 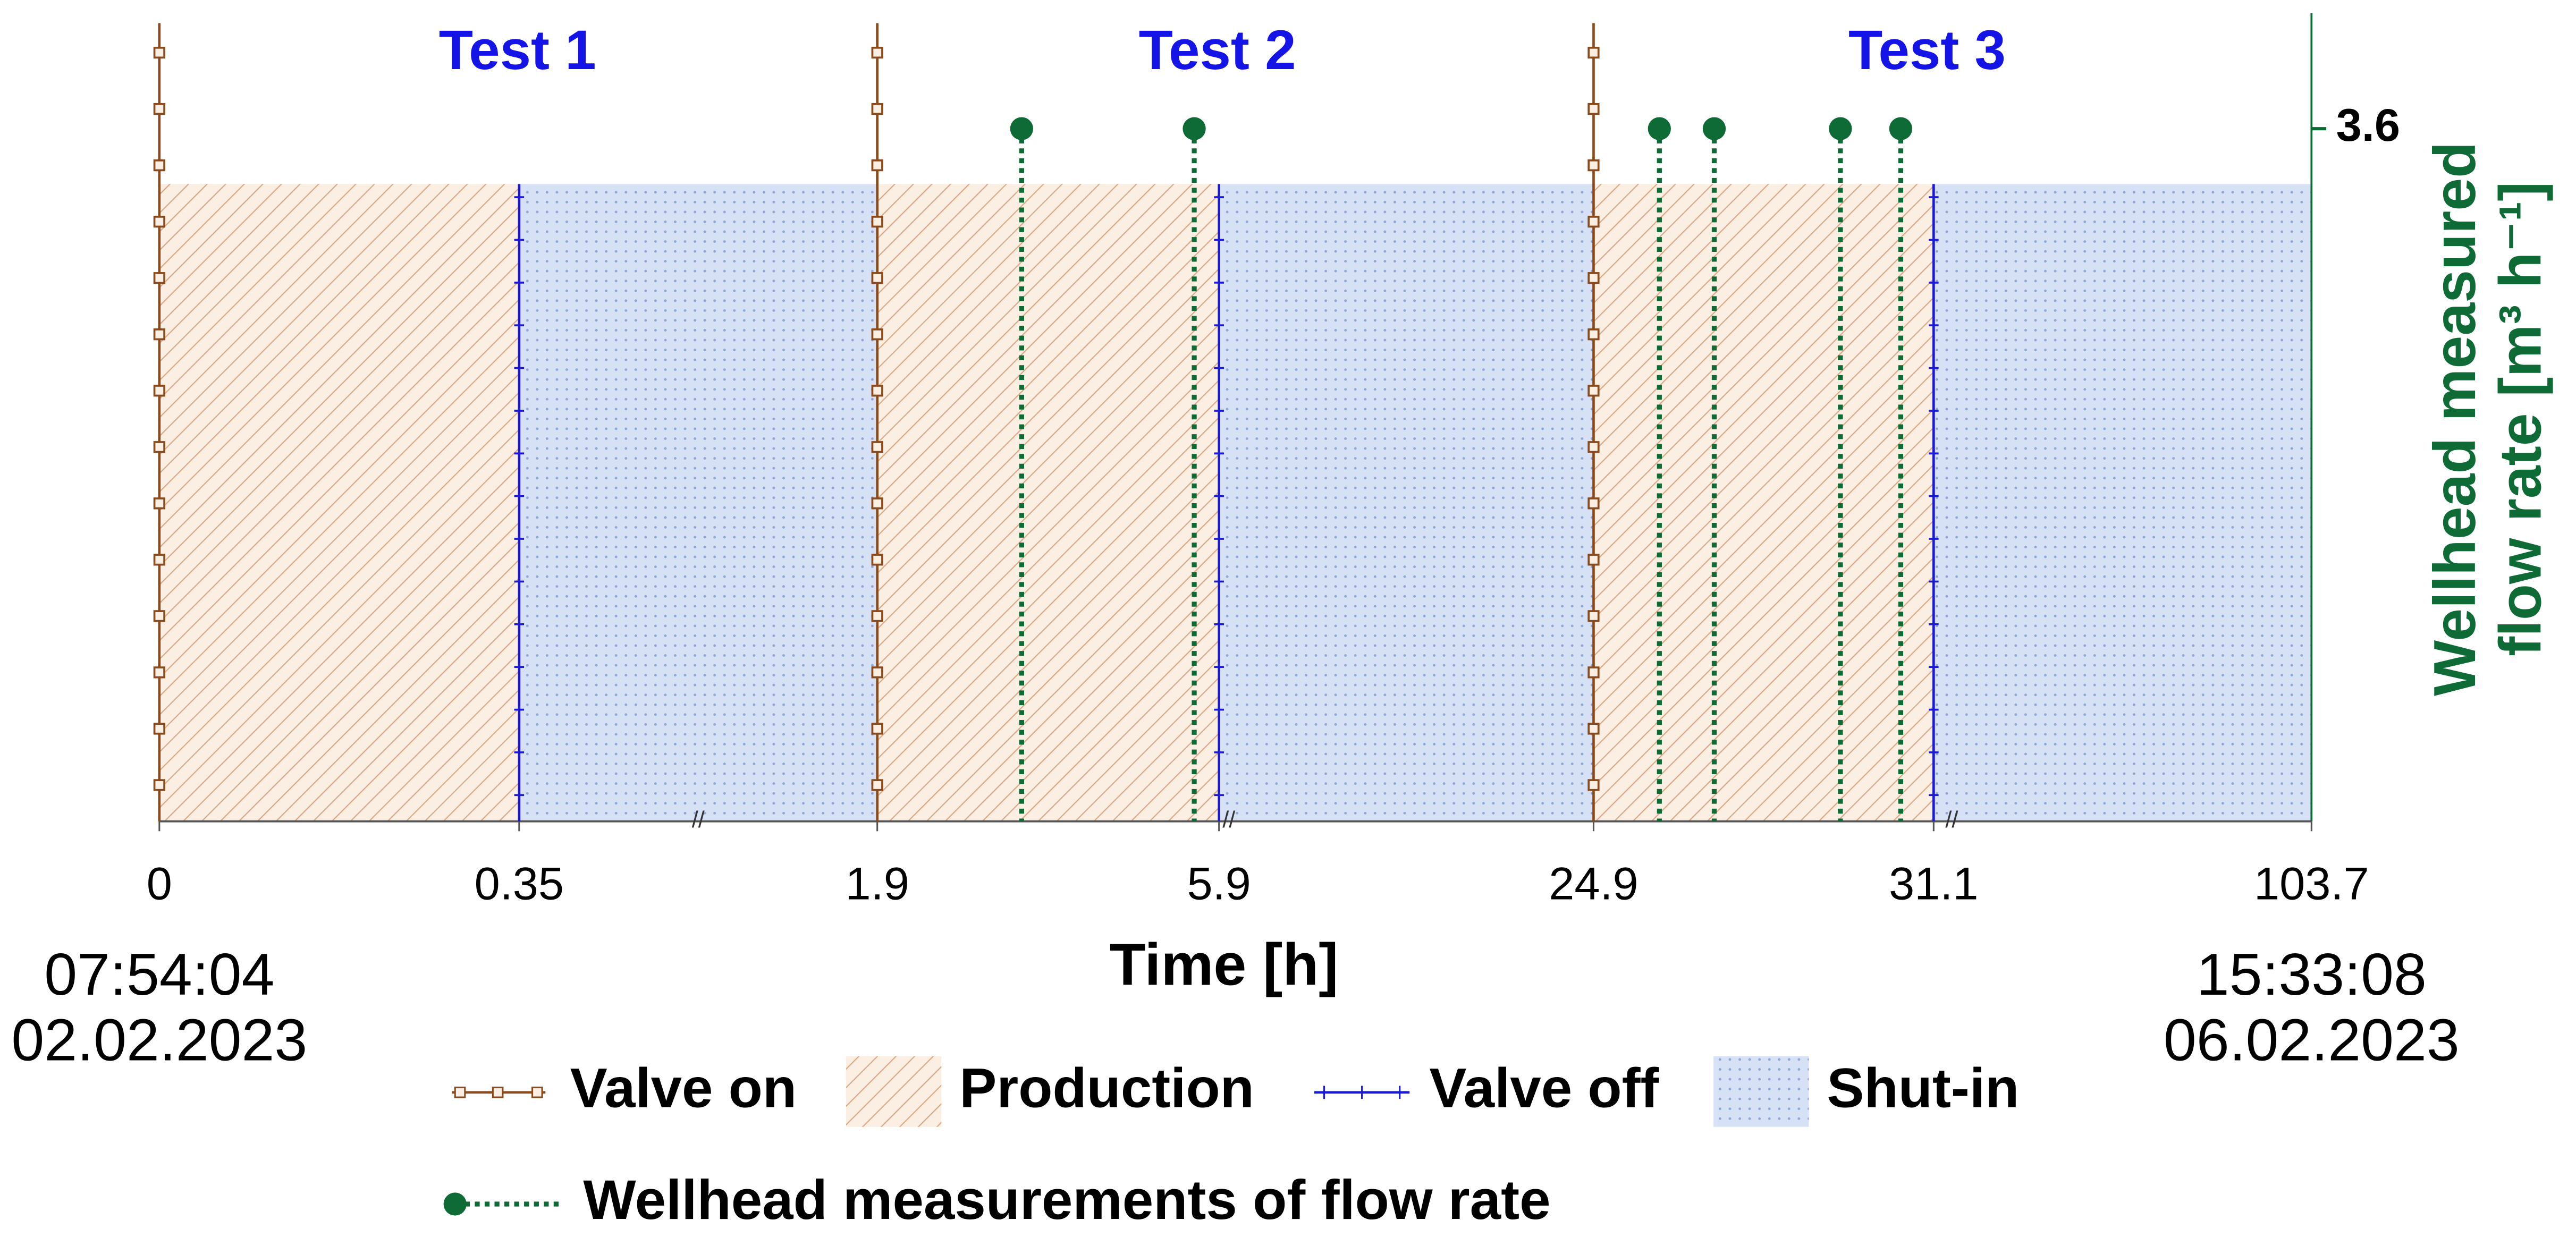 What do you see at coordinates (159, 1040) in the screenshot?
I see `start-date: 02.02.2023` at bounding box center [159, 1040].